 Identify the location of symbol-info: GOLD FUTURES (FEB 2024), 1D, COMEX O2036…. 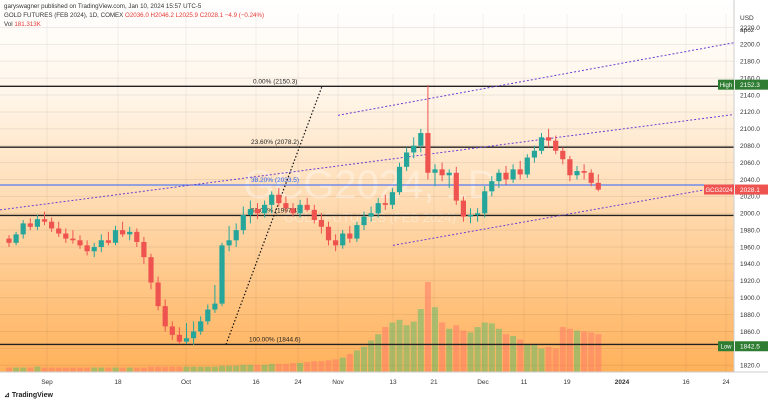
(134, 15).